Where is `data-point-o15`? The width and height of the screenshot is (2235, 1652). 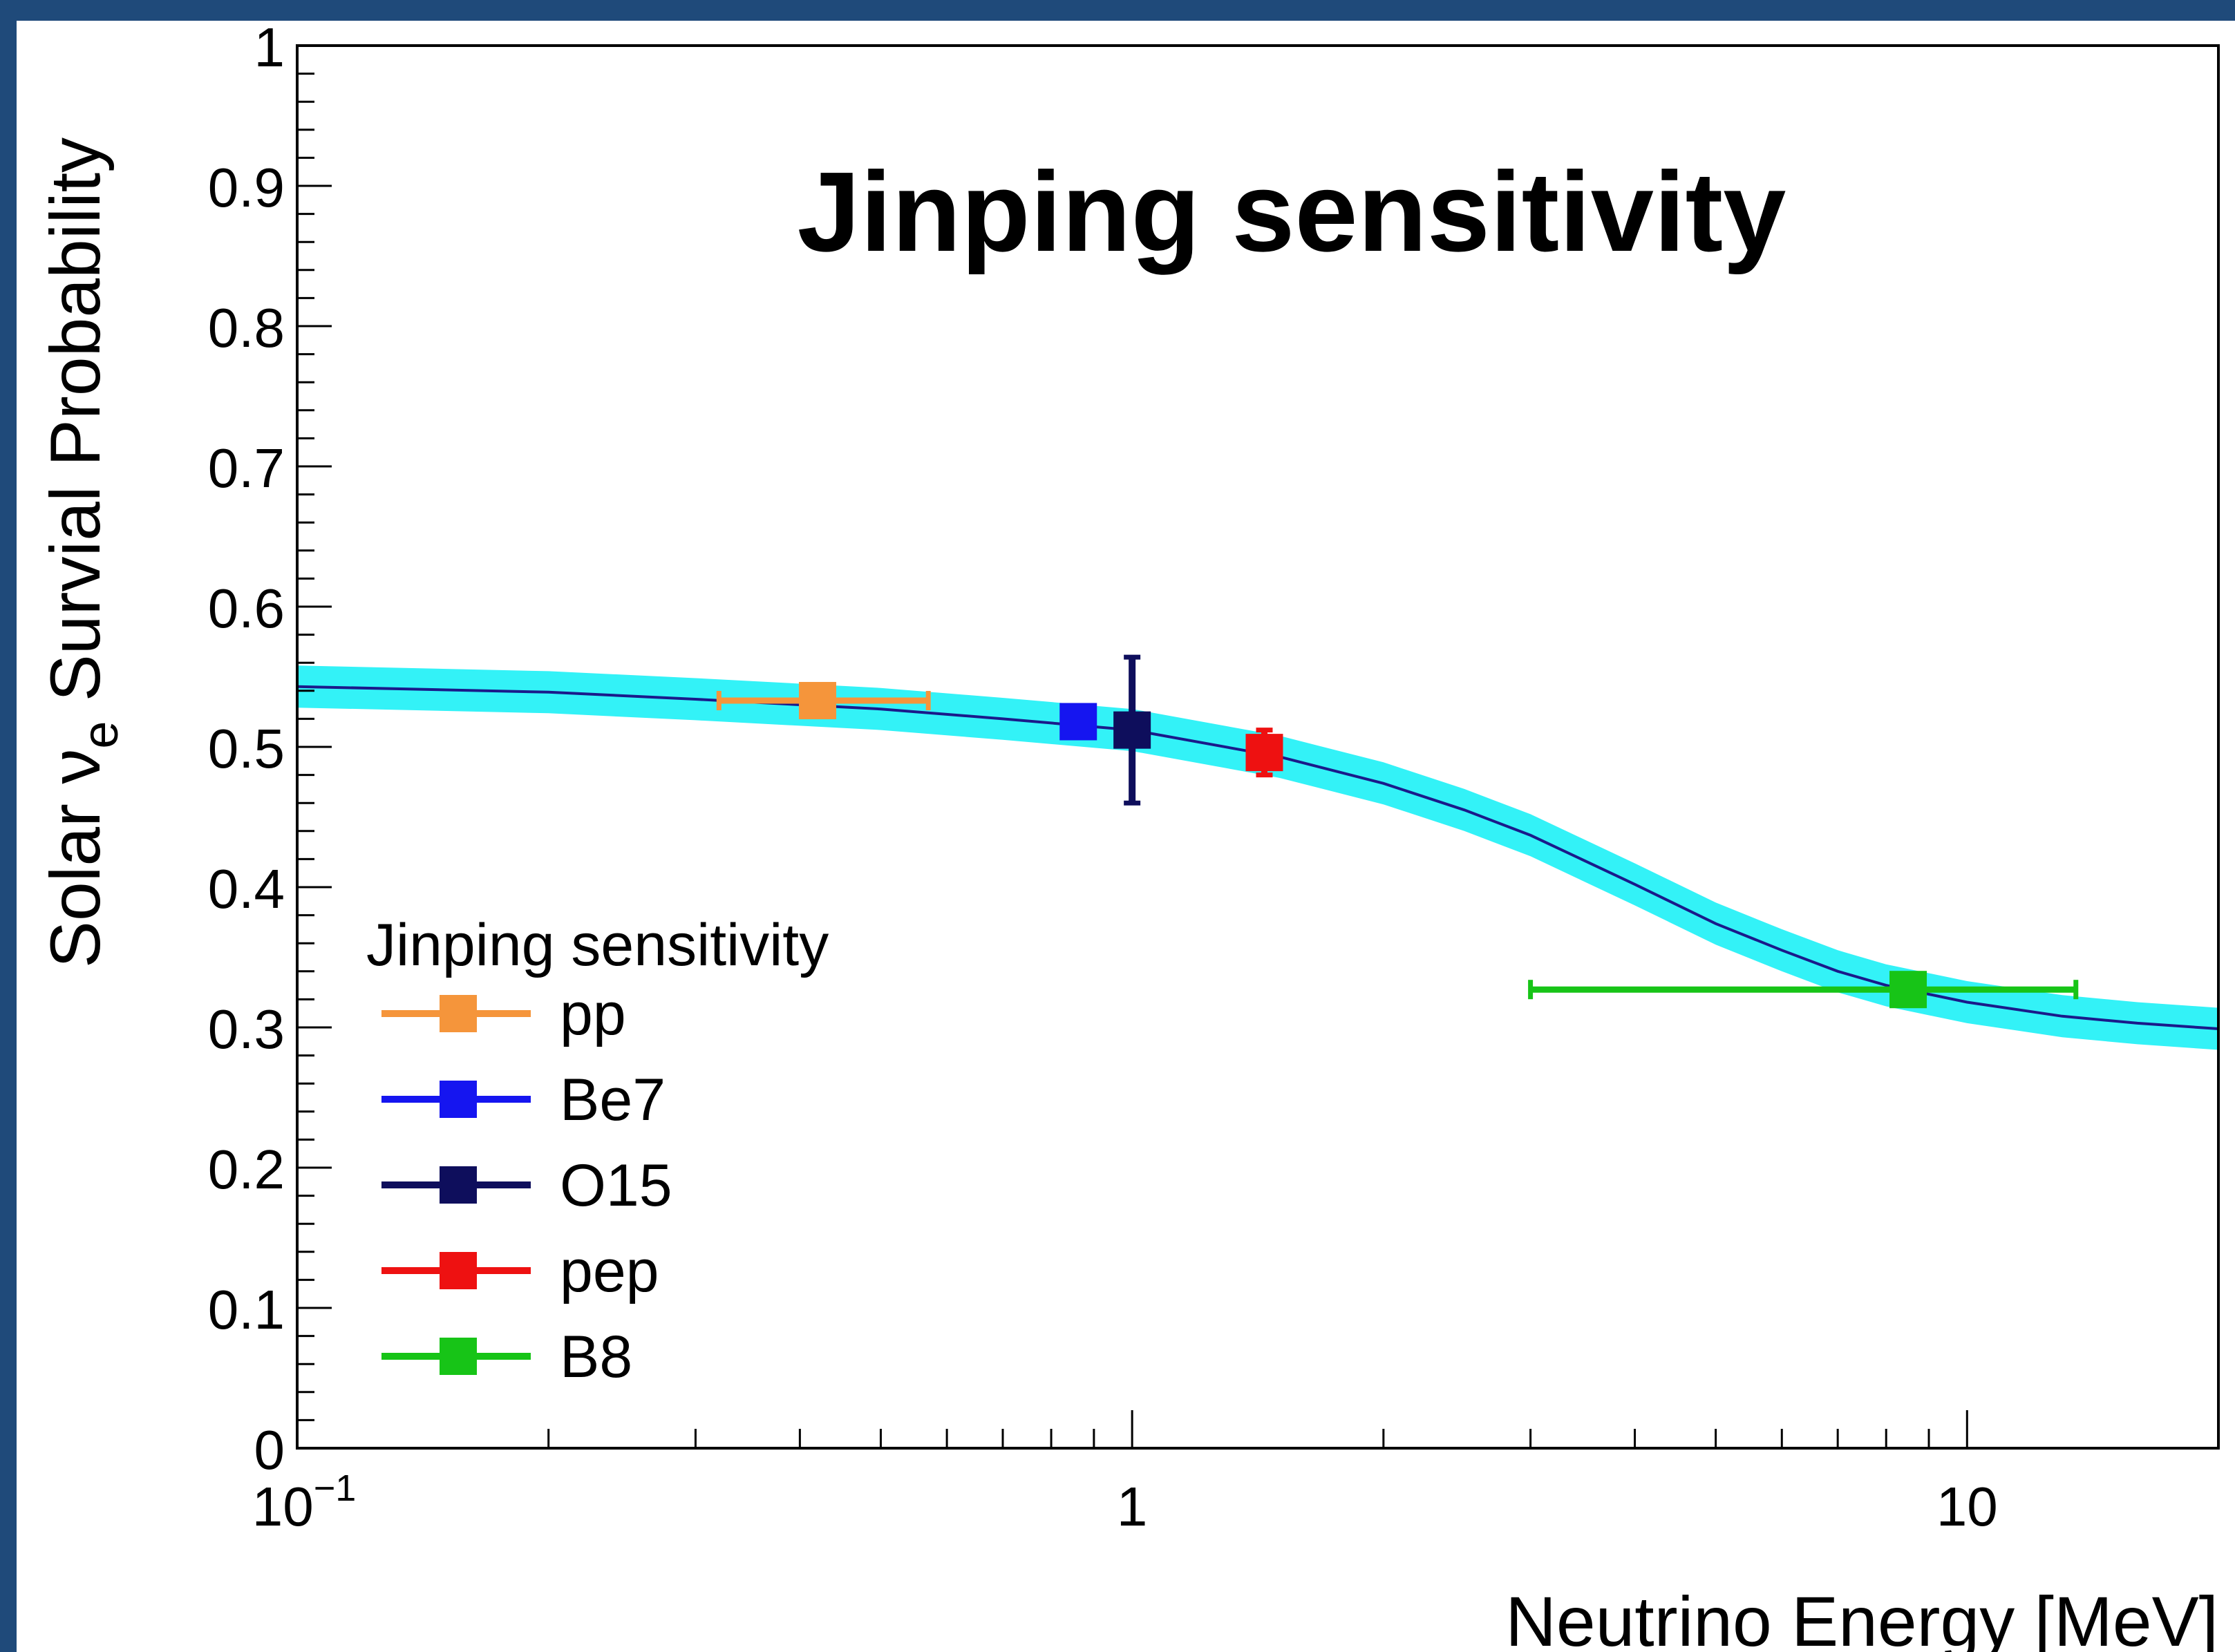 data-point-o15 is located at coordinates (1132, 730).